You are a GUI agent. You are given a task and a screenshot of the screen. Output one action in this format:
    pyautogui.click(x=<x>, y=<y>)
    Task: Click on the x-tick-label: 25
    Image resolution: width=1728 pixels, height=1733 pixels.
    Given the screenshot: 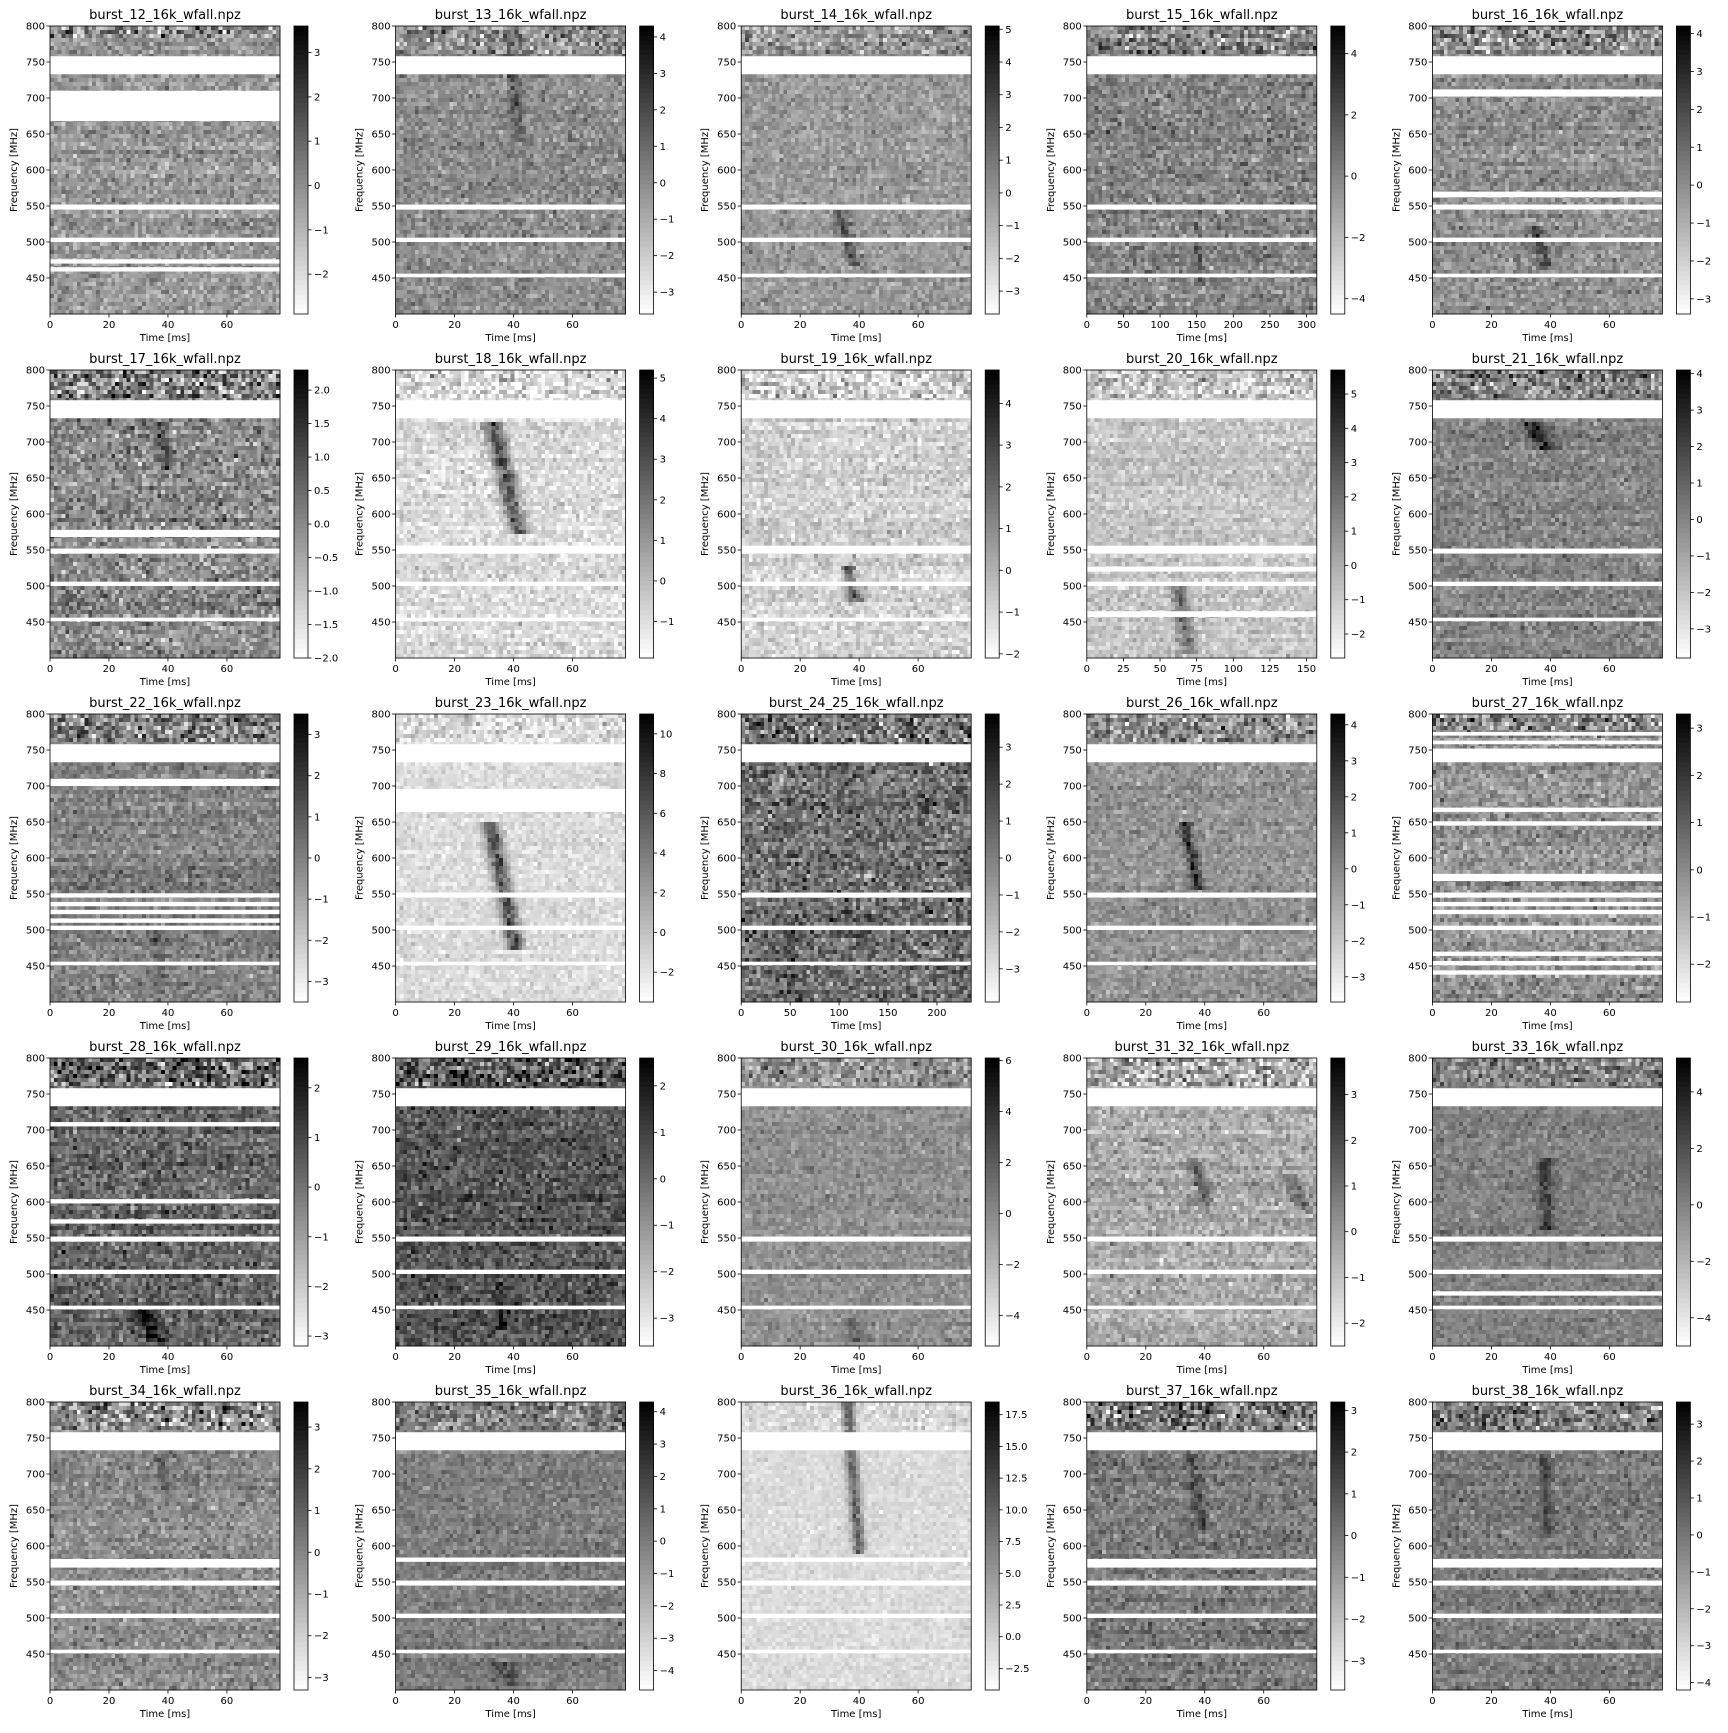 What is the action you would take?
    pyautogui.click(x=1123, y=669)
    